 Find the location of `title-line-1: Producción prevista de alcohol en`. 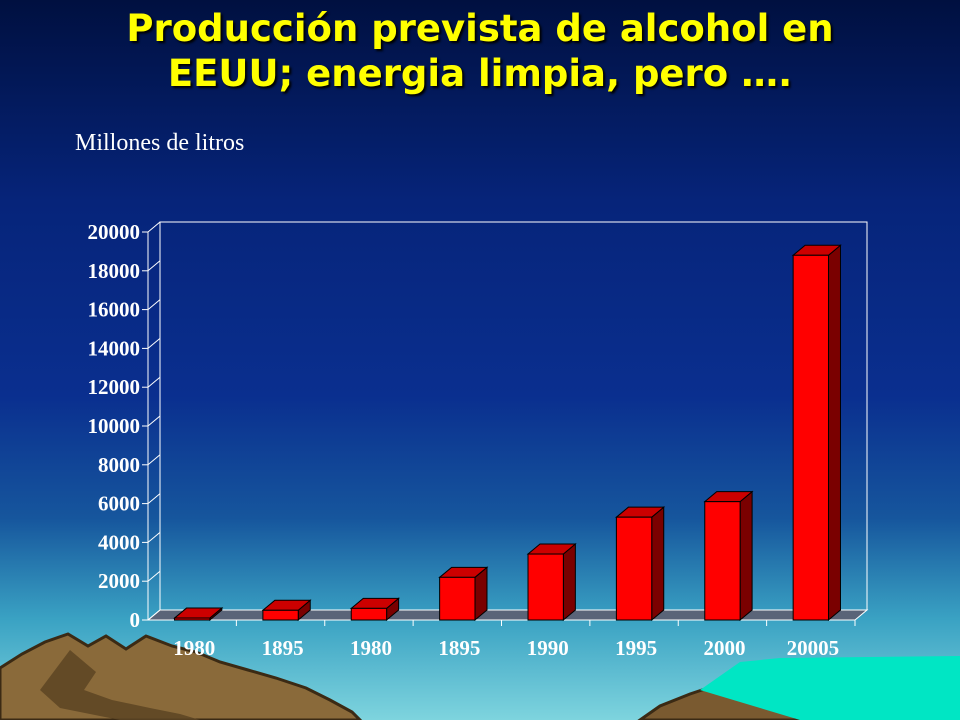

title-line-1: Producción prevista de alcohol en is located at coordinates (480, 28).